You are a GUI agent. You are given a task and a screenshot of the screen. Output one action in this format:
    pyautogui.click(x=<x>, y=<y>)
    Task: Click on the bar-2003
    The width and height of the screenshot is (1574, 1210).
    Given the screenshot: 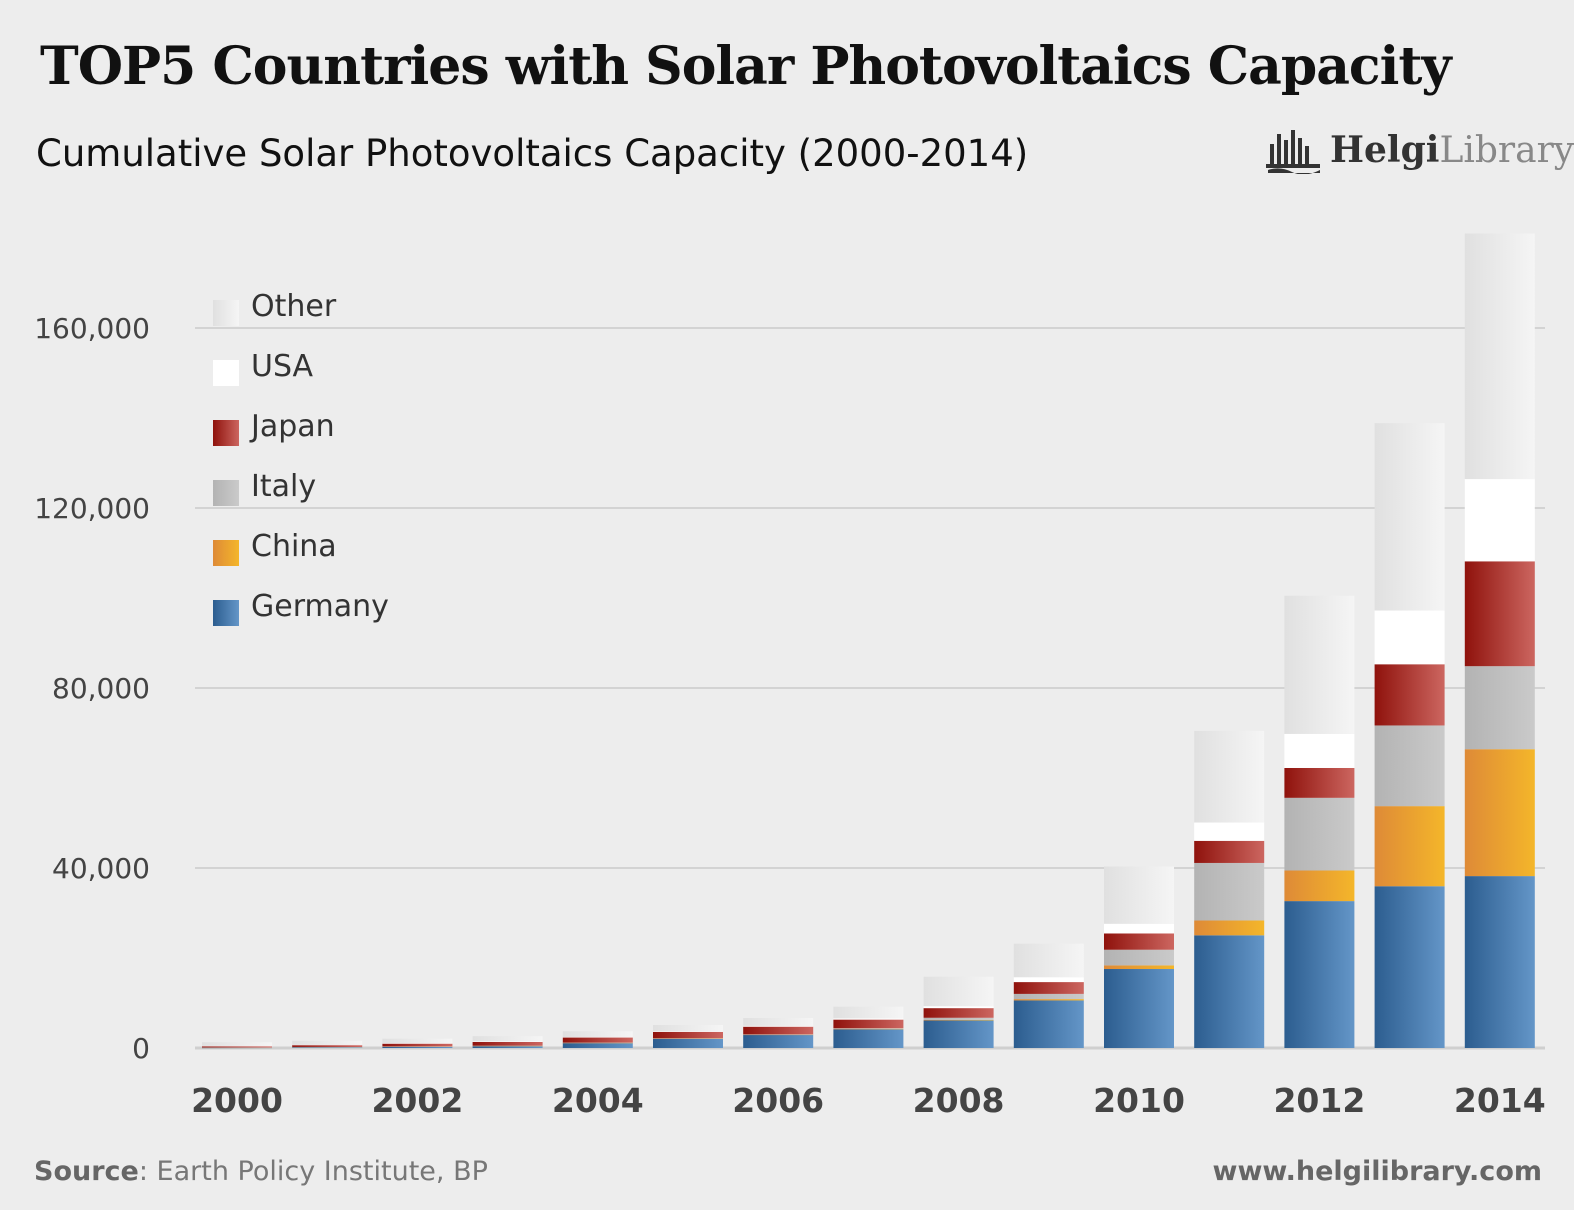 What is the action you would take?
    pyautogui.click(x=507, y=1042)
    